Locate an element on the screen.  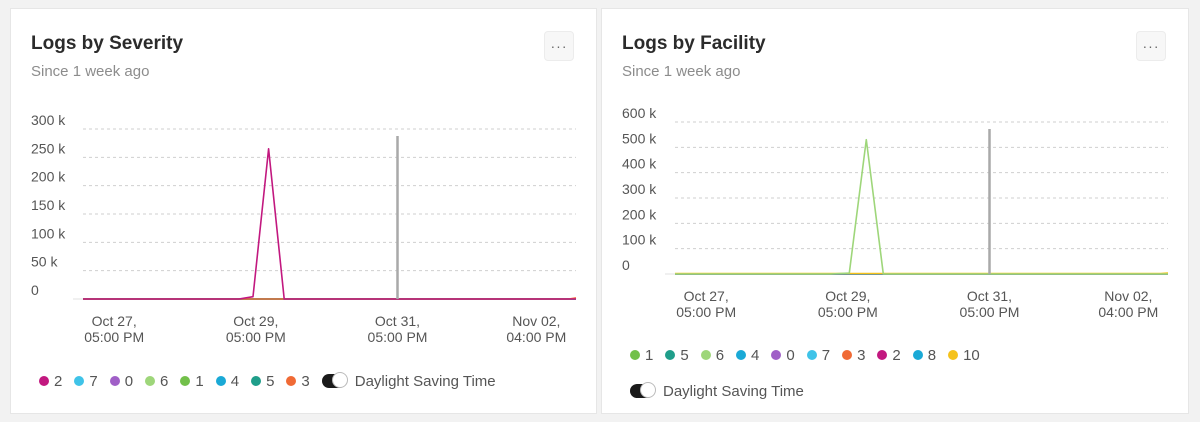
y-tick-label: 400 k is located at coordinates (639, 164).